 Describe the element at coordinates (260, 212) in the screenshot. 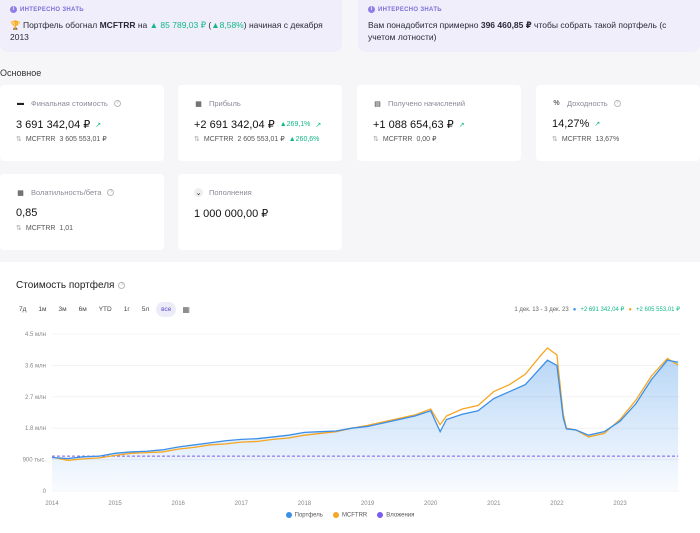

I see `card-deposits: ⌄ Пополнения 1 000 000,00 ₽` at that location.